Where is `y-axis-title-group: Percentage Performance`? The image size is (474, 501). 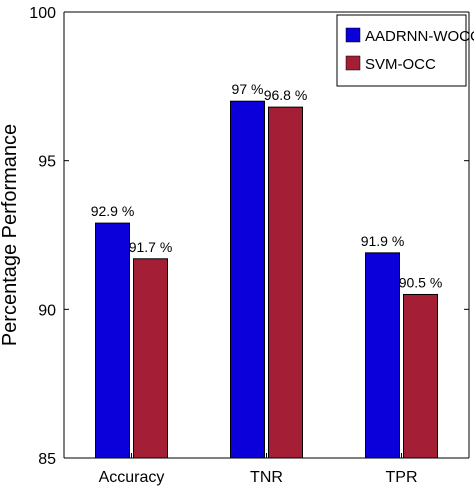 y-axis-title-group: Percentage Performance is located at coordinates (10, 235).